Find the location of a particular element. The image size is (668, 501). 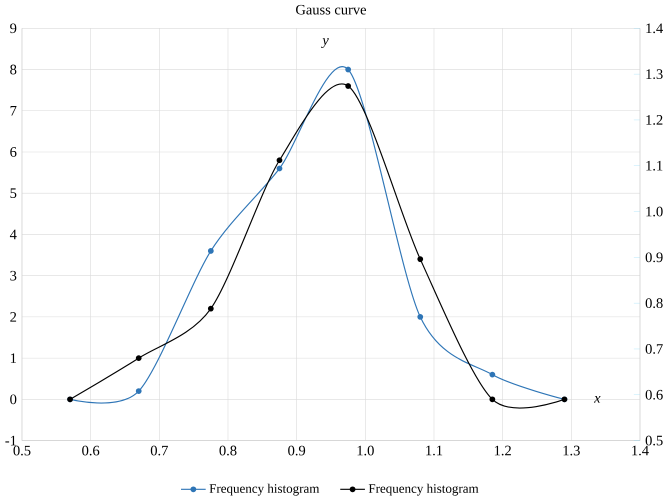

y-tick-label: 0 is located at coordinates (13, 399).